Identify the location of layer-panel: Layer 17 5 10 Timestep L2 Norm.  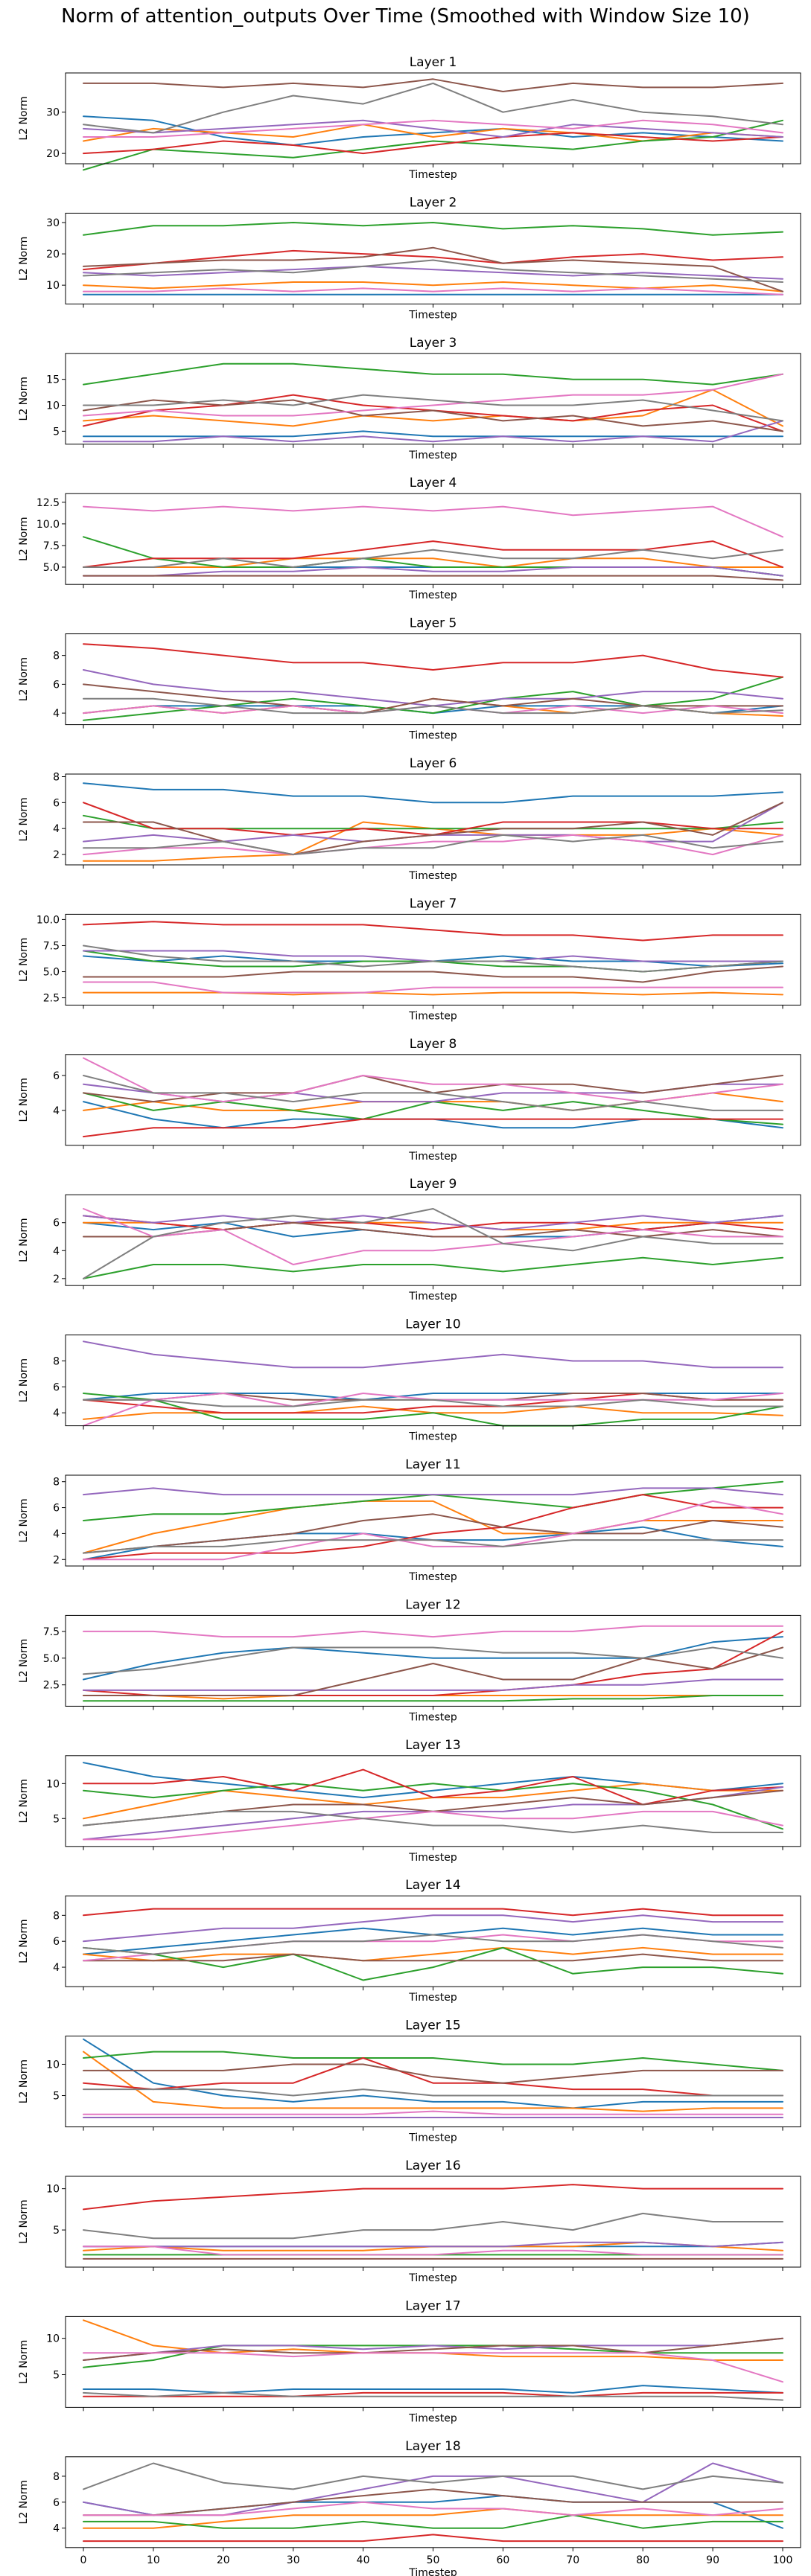
(409, 2361).